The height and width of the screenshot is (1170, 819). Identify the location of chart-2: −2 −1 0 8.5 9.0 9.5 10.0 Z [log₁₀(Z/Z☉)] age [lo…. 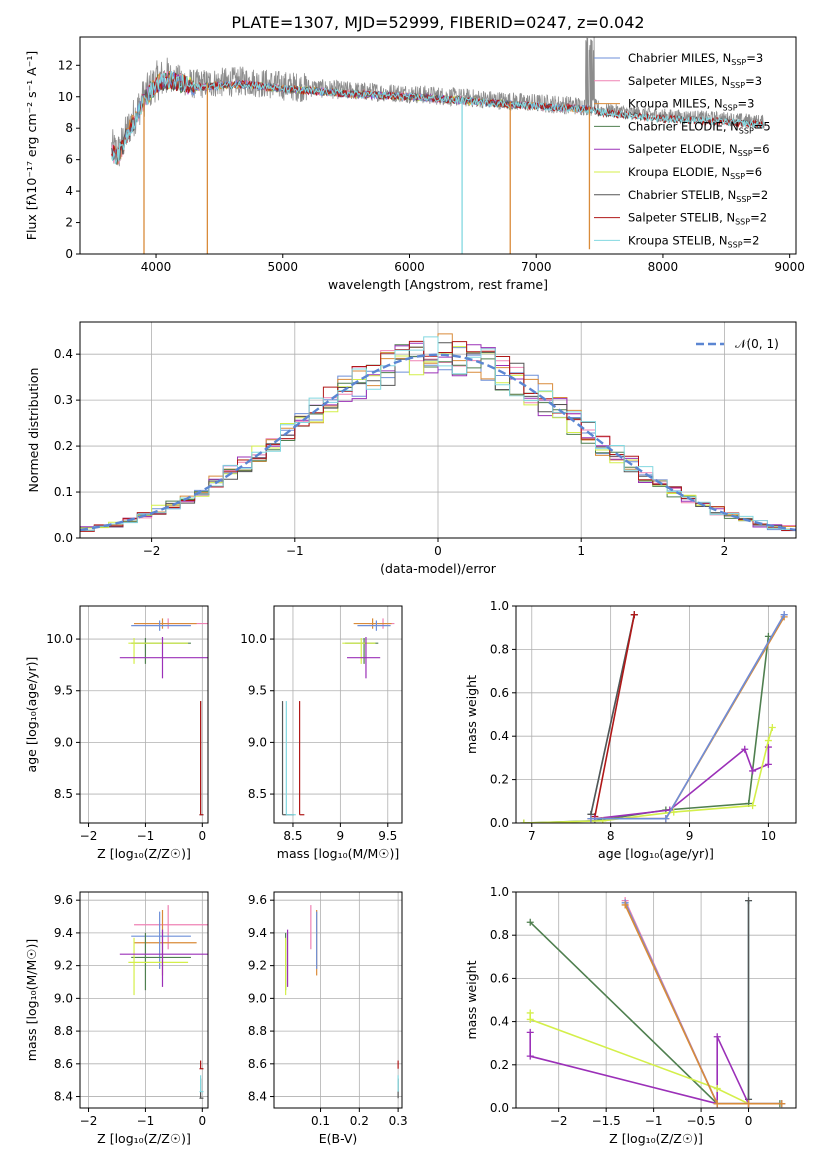
(116, 733).